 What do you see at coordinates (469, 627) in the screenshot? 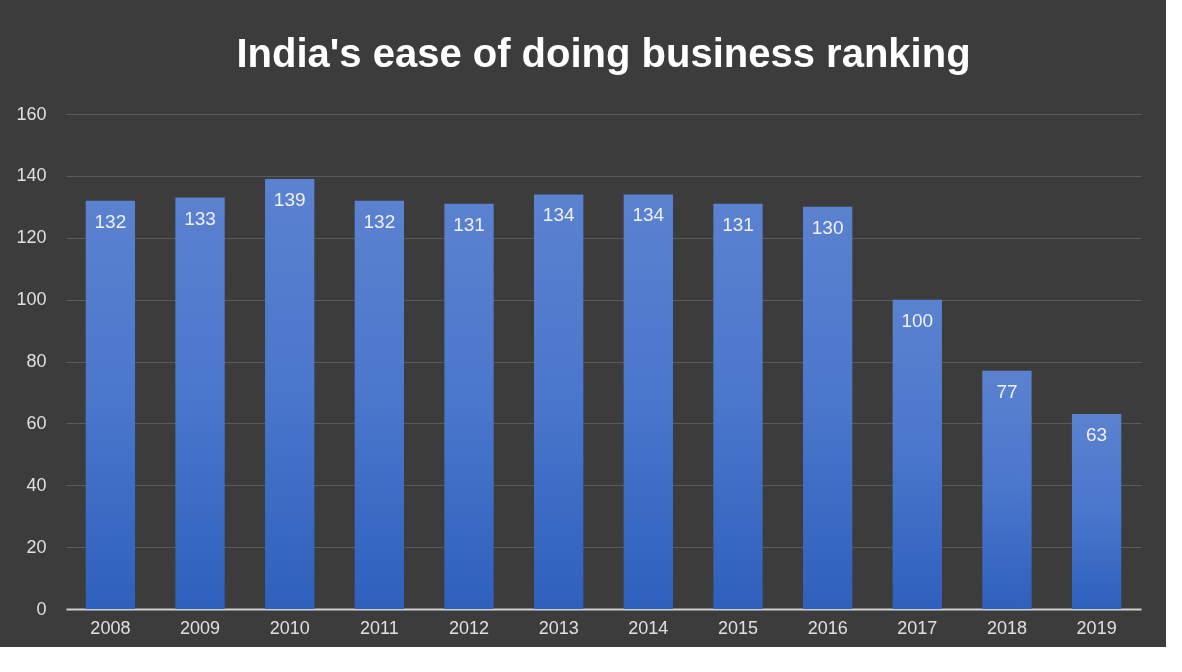
I see `x-tick-label: 2012` at bounding box center [469, 627].